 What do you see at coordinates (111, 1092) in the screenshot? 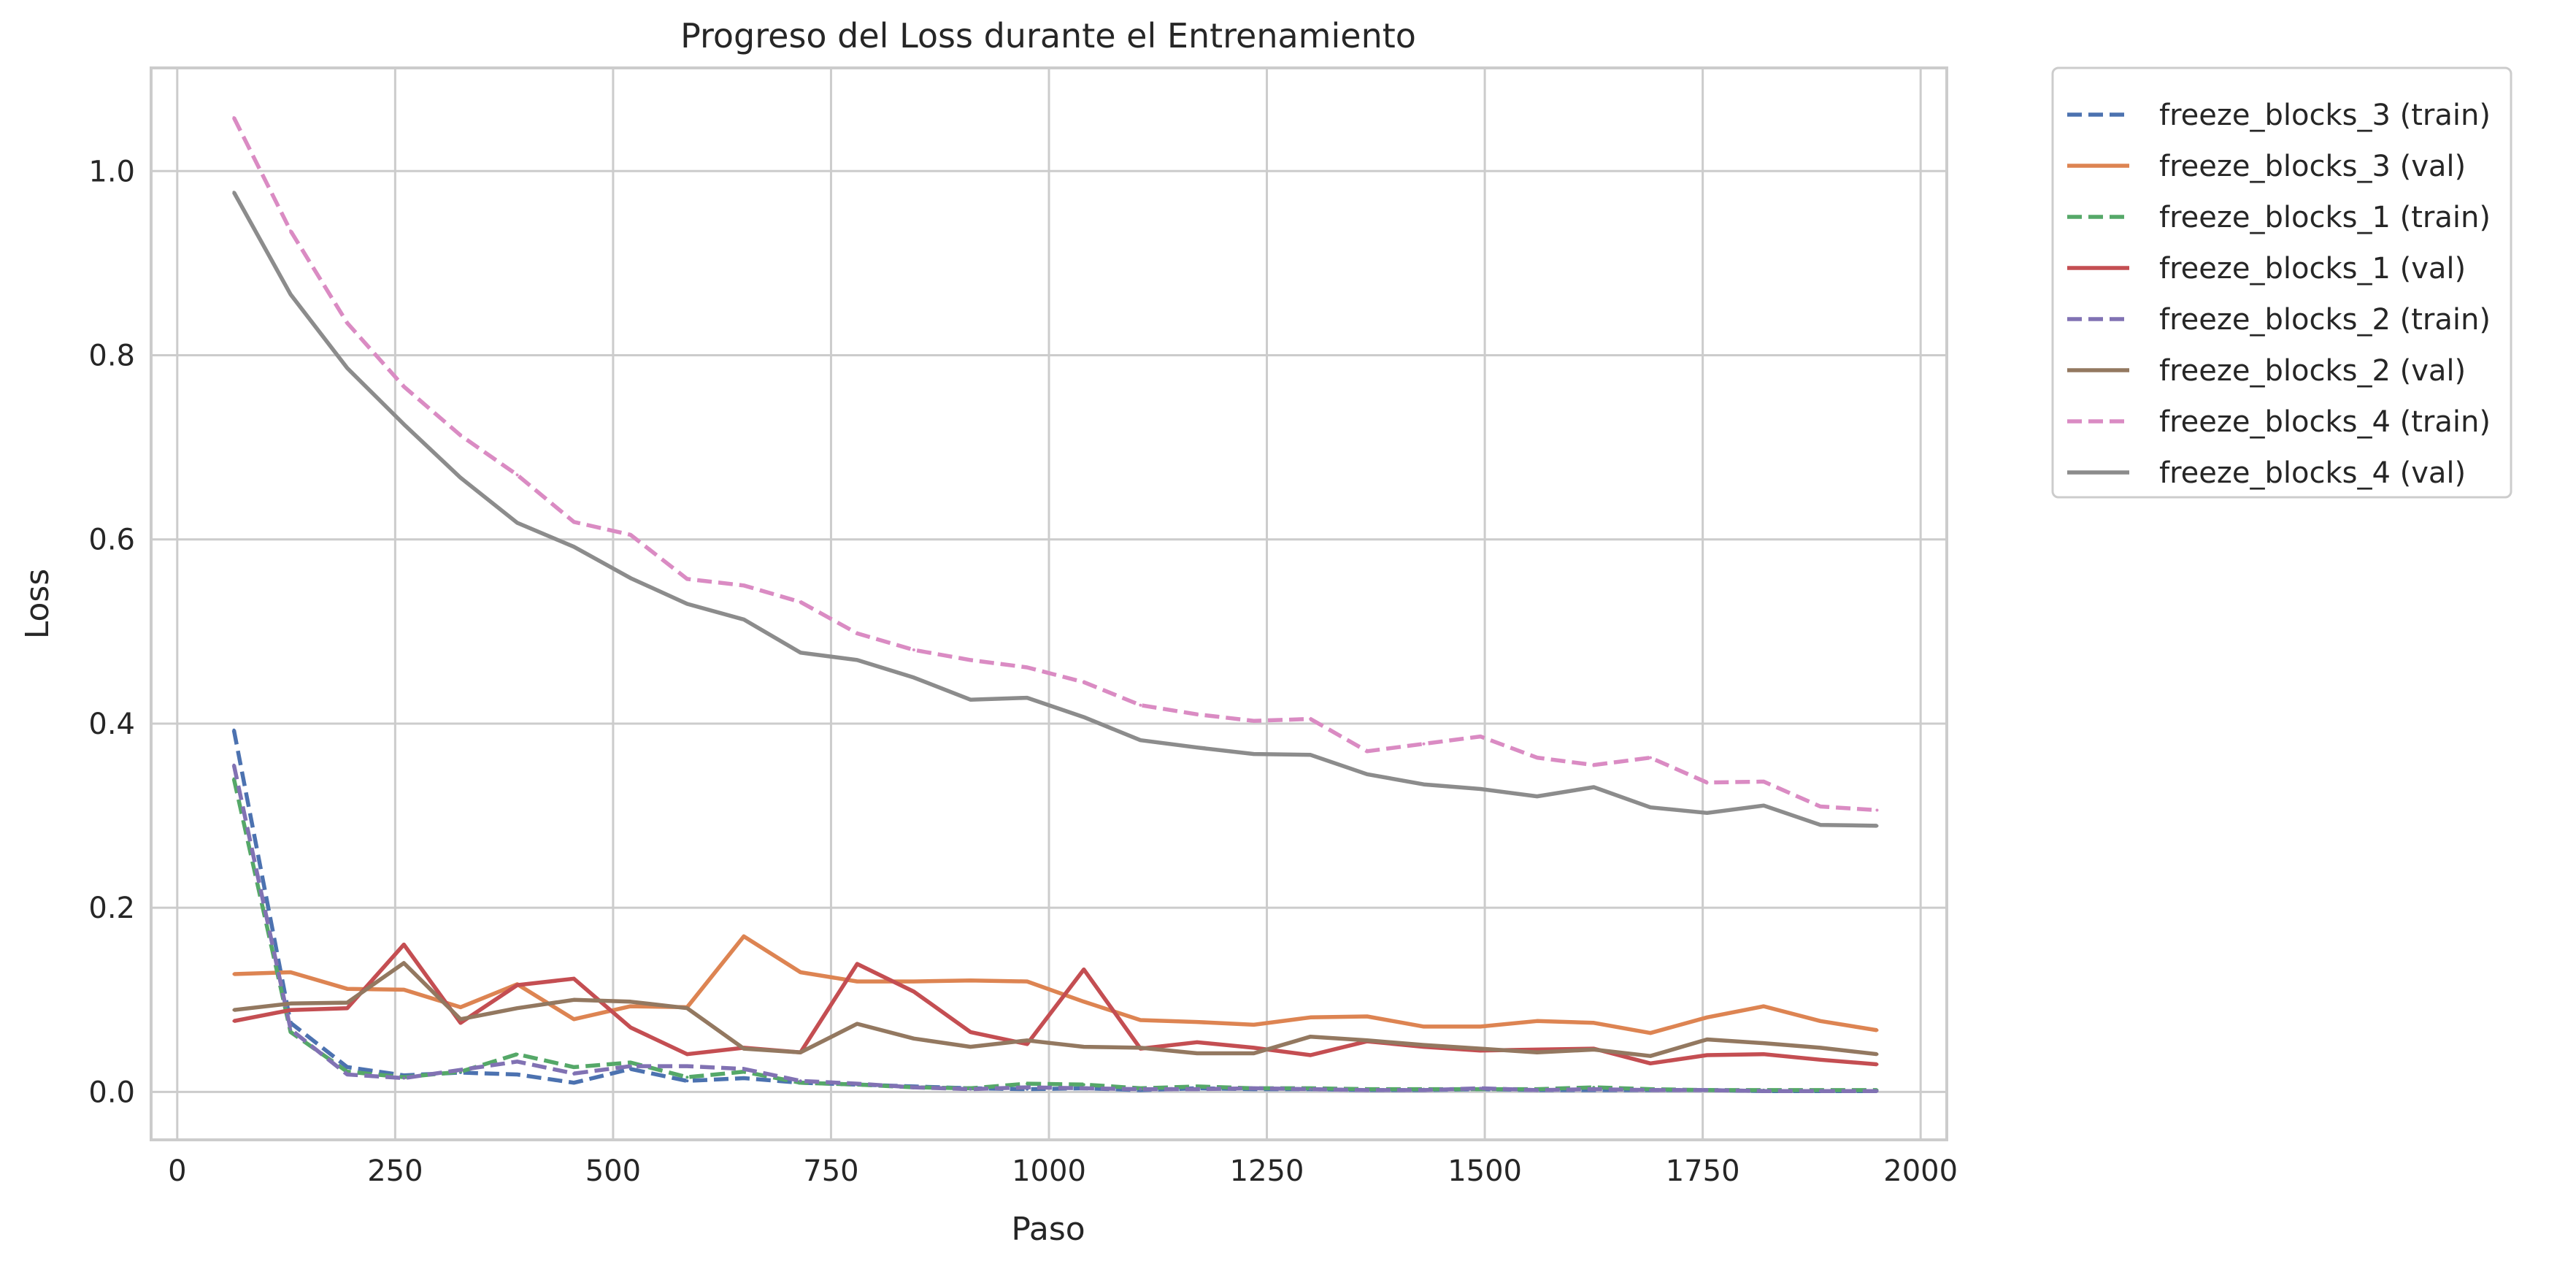
I see `y-tick-label: 0.0` at bounding box center [111, 1092].